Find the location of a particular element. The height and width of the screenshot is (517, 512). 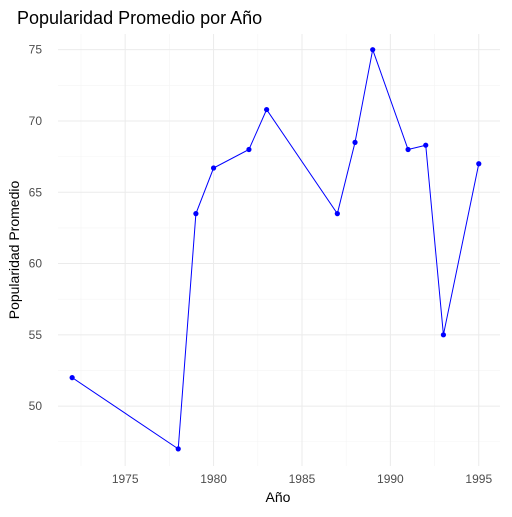

y-tick-label: 65 is located at coordinates (36, 192).